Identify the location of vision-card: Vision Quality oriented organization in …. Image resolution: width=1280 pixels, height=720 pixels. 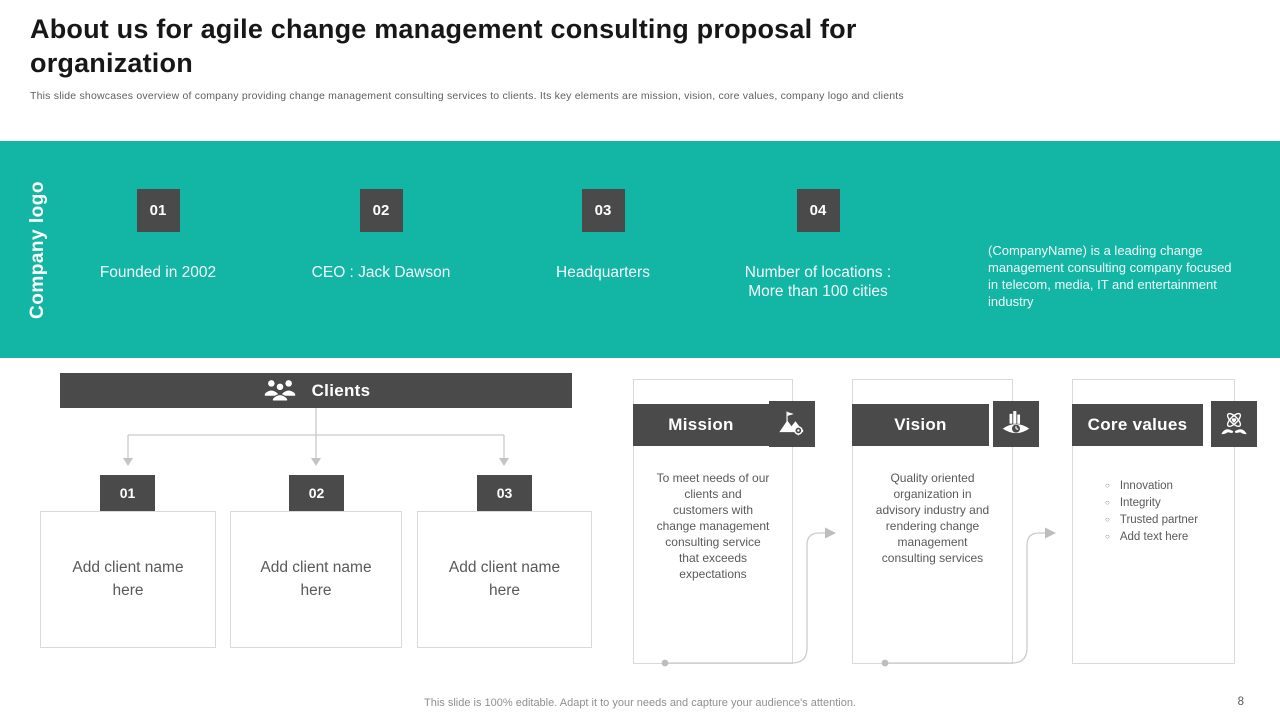
(945, 521).